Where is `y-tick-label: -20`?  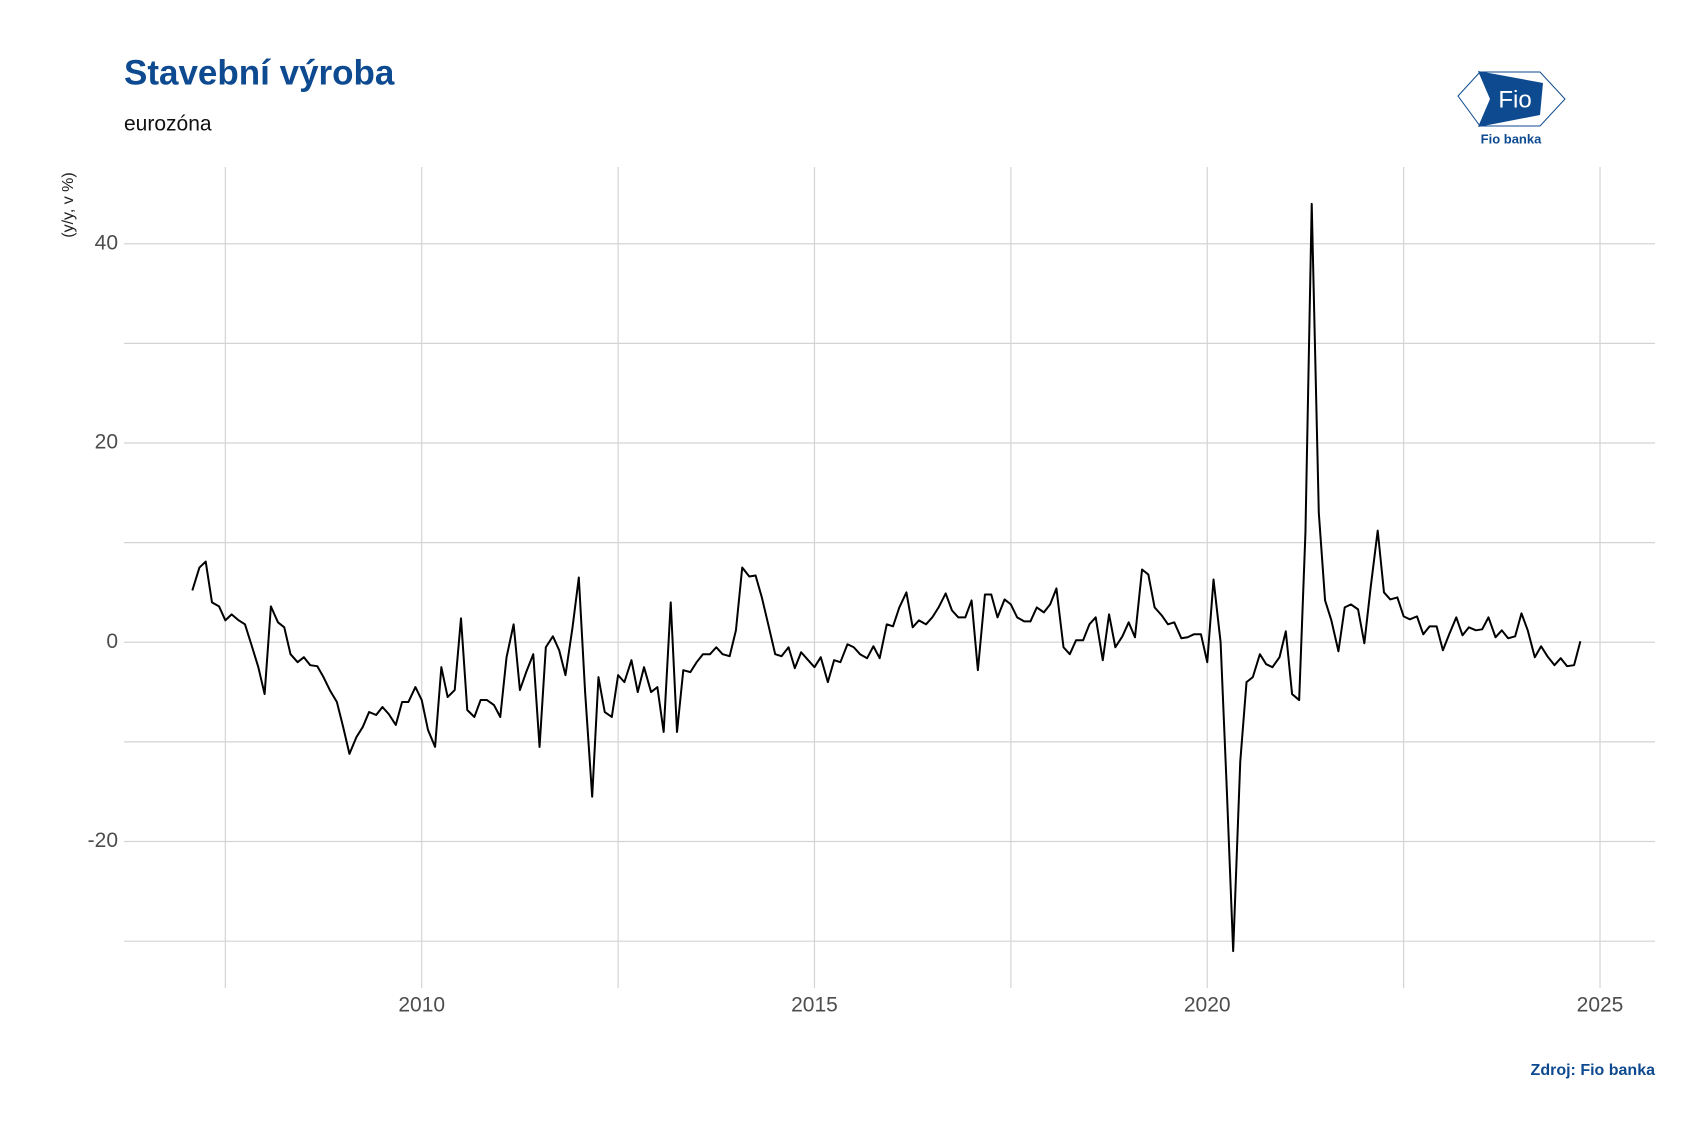
y-tick-label: -20 is located at coordinates (103, 840).